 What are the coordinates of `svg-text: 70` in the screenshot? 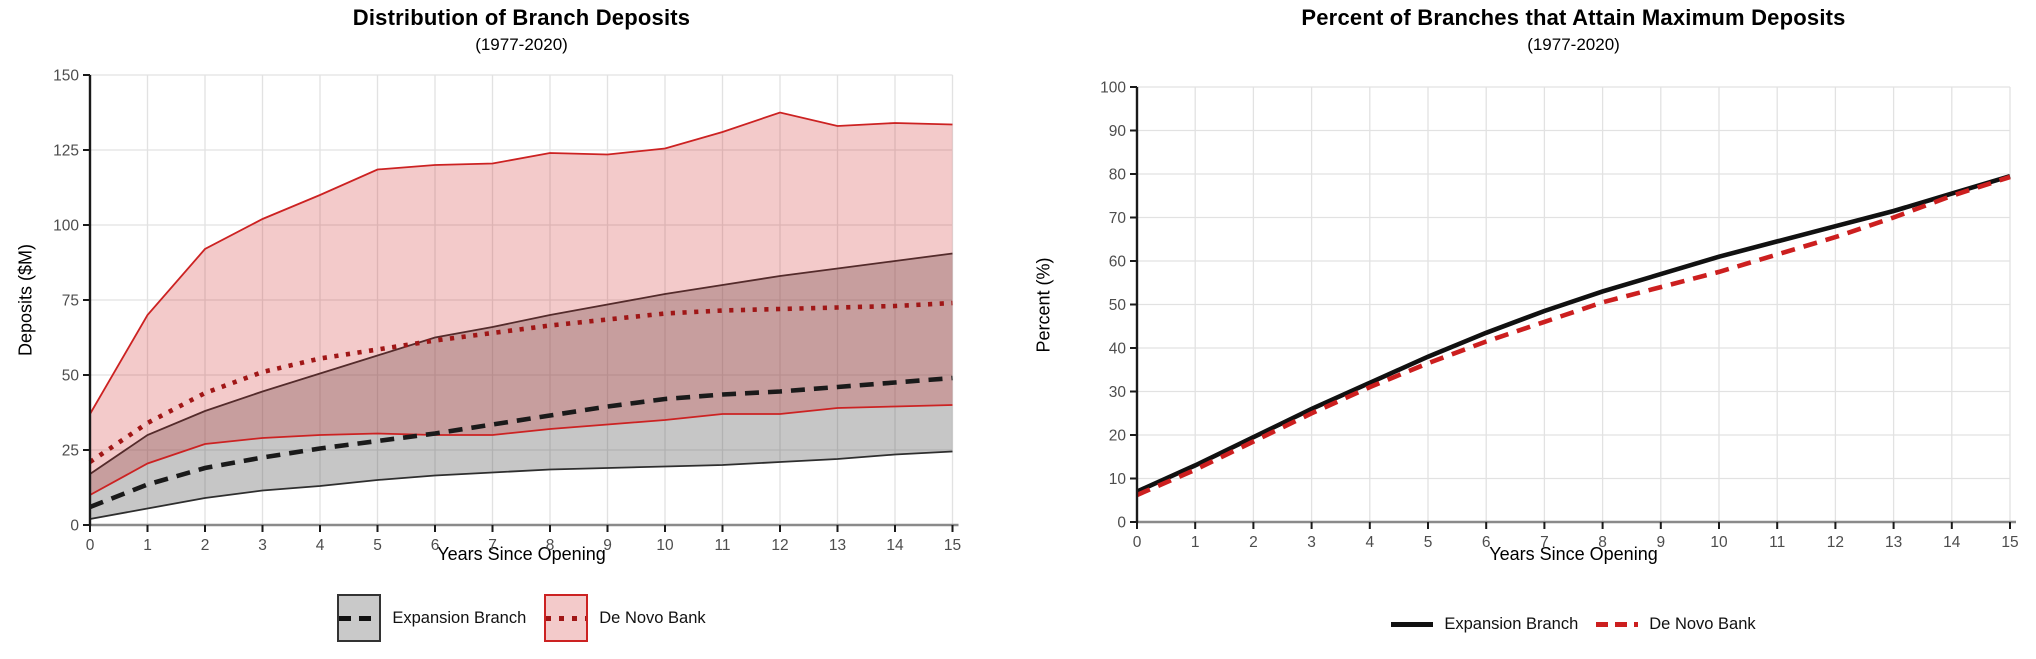 It's located at (1118, 218).